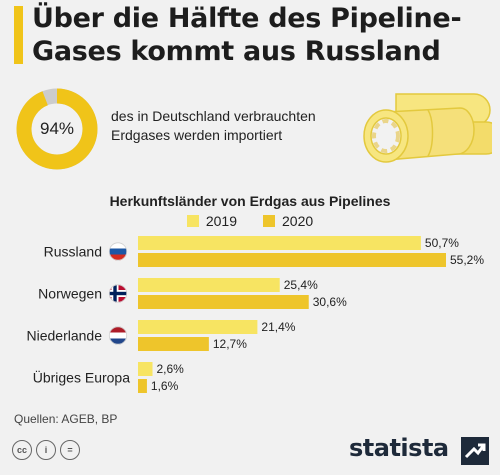 Image resolution: width=500 pixels, height=475 pixels. I want to click on category-label--briges-europa: Übriges Europa, so click(81, 377).